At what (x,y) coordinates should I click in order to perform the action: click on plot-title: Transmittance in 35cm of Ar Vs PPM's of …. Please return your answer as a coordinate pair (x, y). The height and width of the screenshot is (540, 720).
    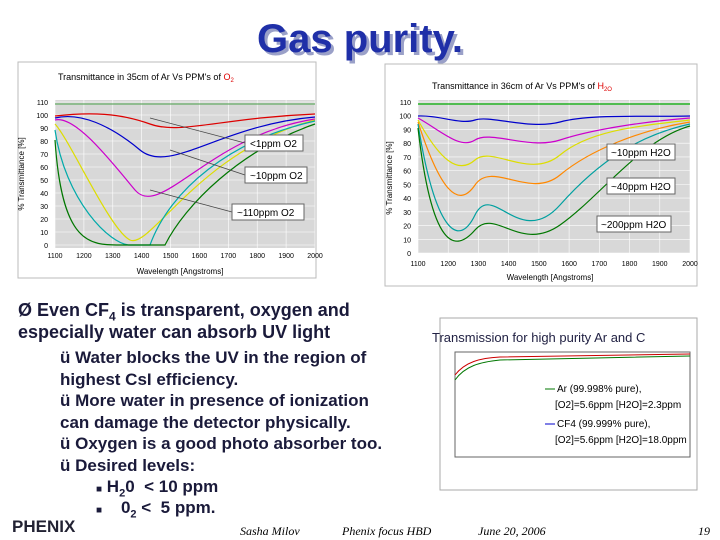
    Looking at the image, I should click on (146, 78).